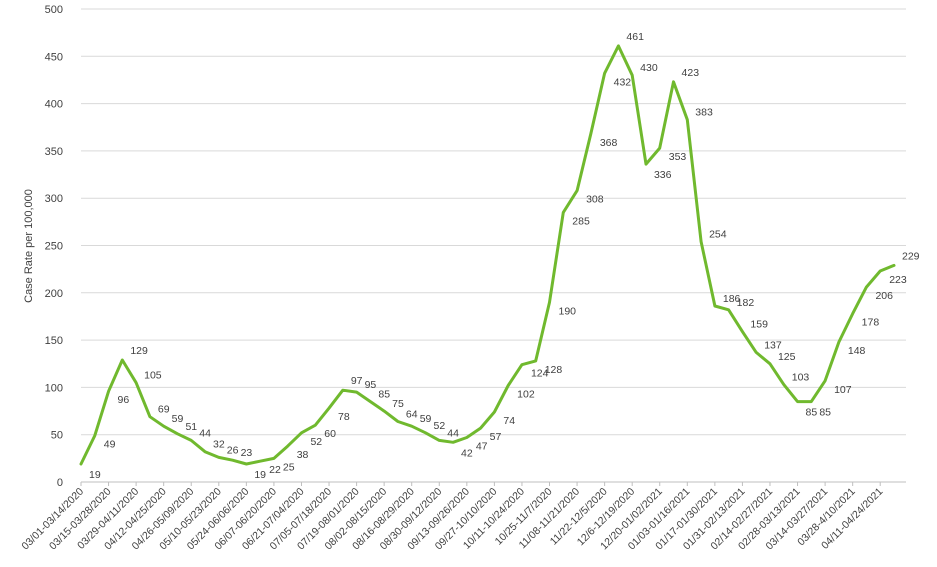  What do you see at coordinates (344, 417) in the screenshot?
I see `data-label: 78` at bounding box center [344, 417].